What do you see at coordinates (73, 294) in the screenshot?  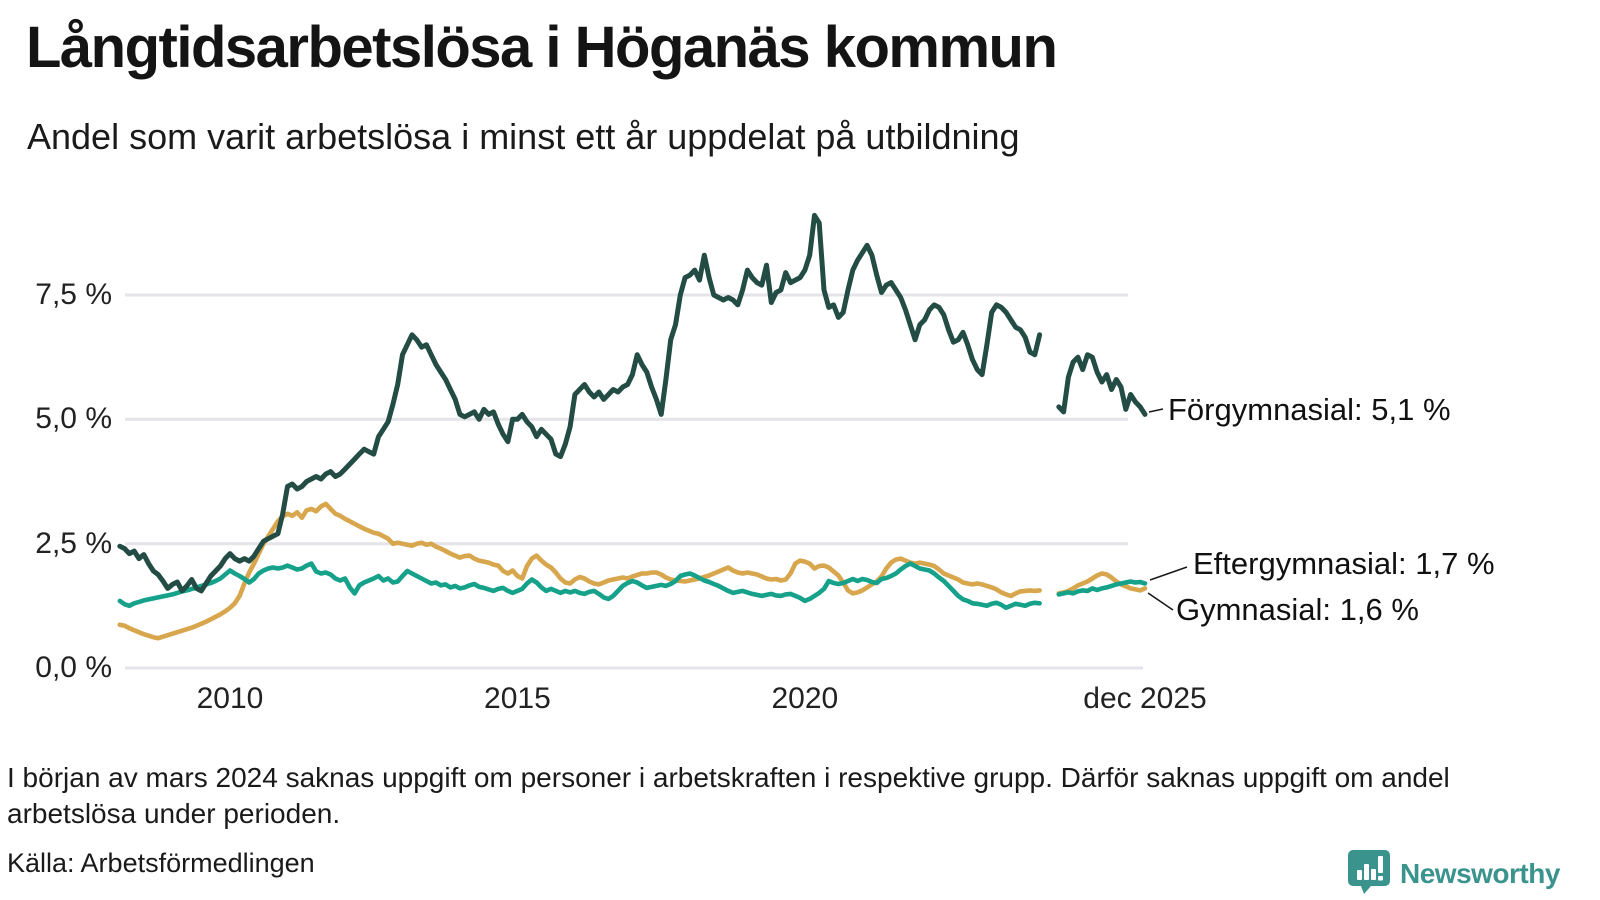 I see `y-axis-label-7-5: 7,5 %` at bounding box center [73, 294].